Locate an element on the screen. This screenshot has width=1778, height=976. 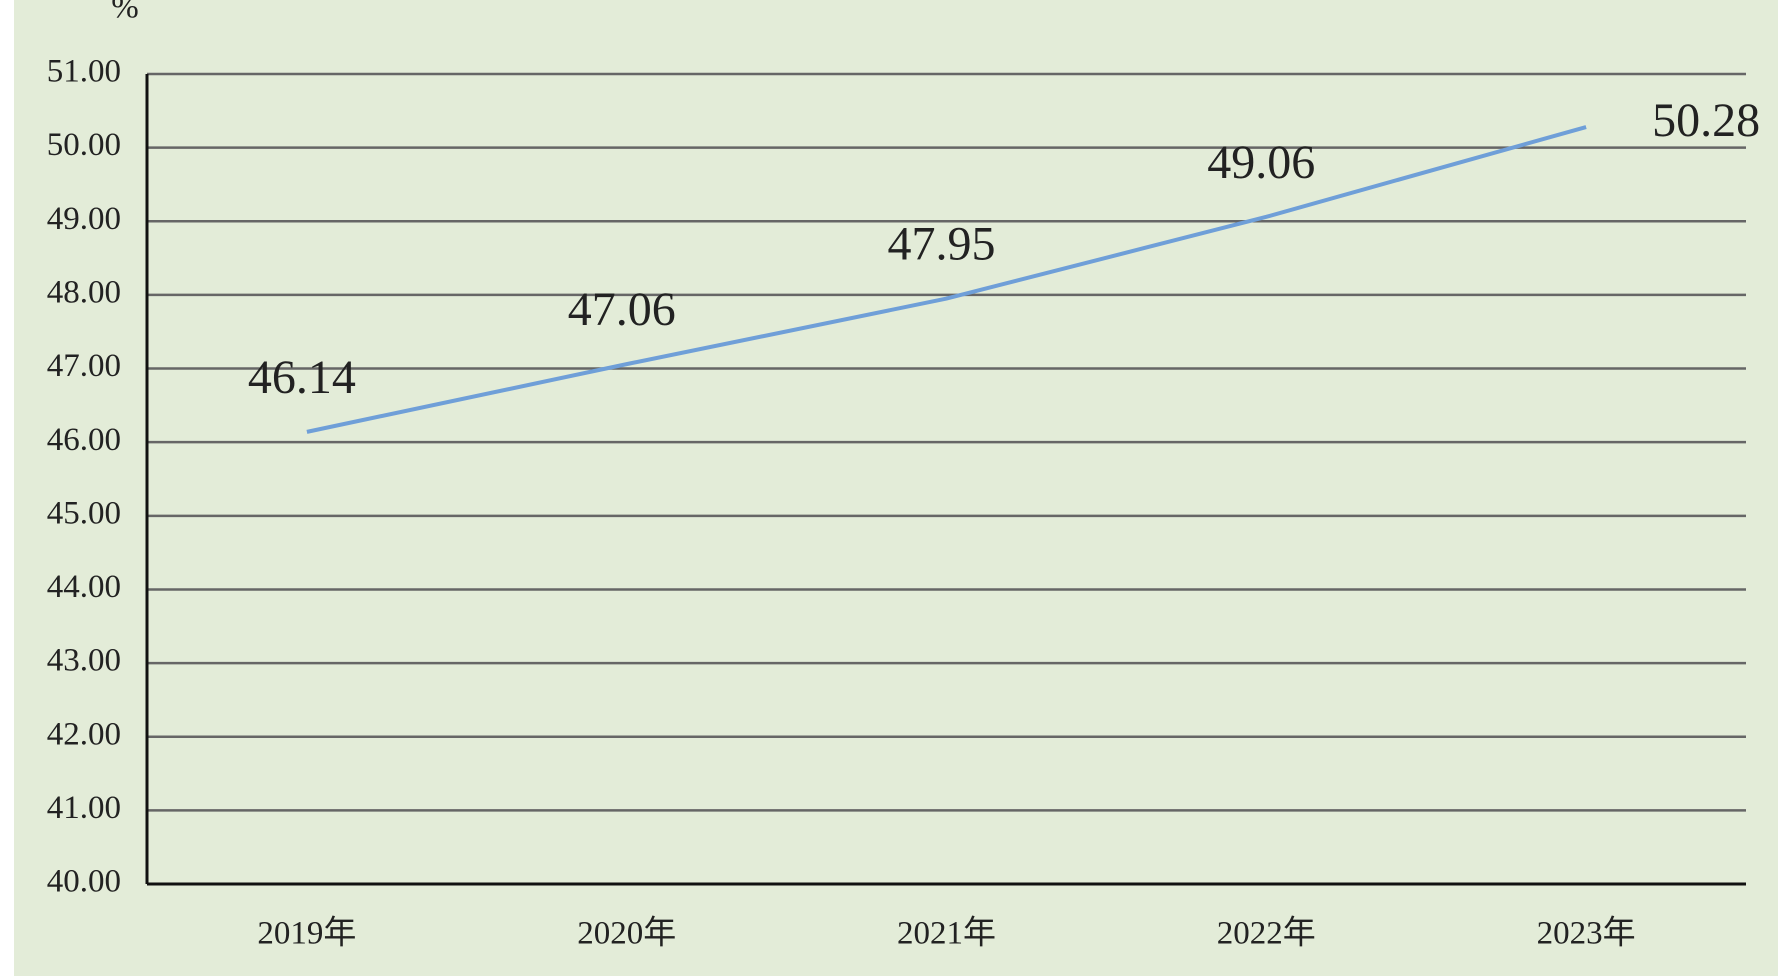
x-tick-label: 2021年 is located at coordinates (946, 933).